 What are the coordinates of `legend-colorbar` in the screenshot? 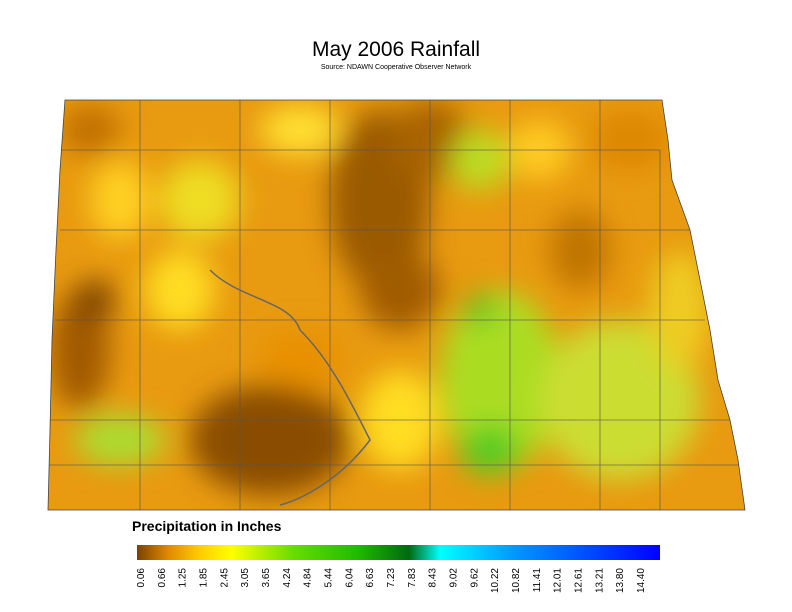 It's located at (398, 552).